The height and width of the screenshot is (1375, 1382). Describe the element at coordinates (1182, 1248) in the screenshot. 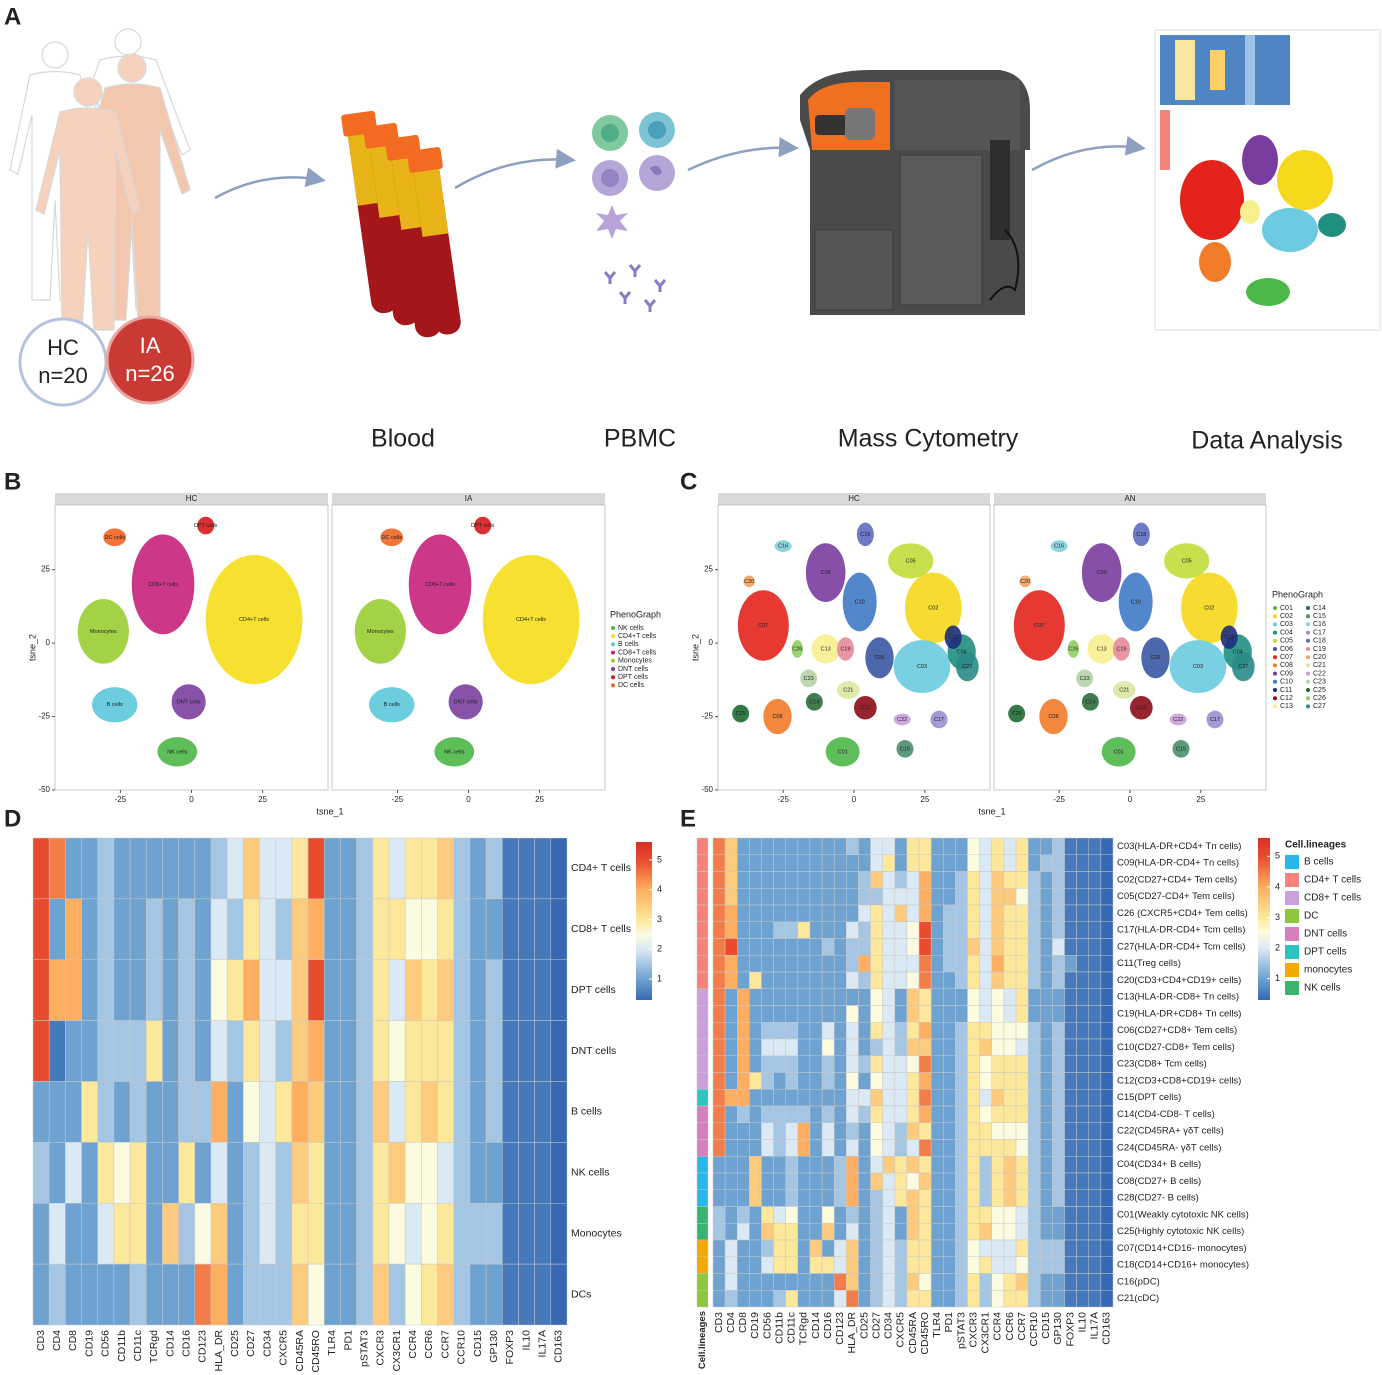

I see `row-label: C07(CD14+CD16- monocytes)` at that location.